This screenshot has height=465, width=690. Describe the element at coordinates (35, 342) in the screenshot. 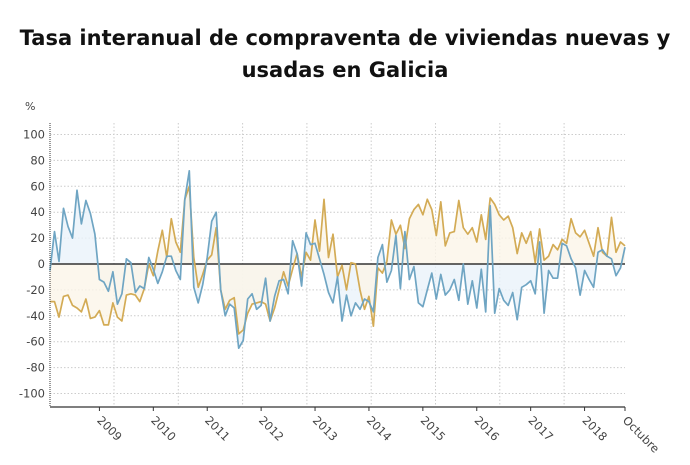

I see `y-tick-label: -60` at that location.